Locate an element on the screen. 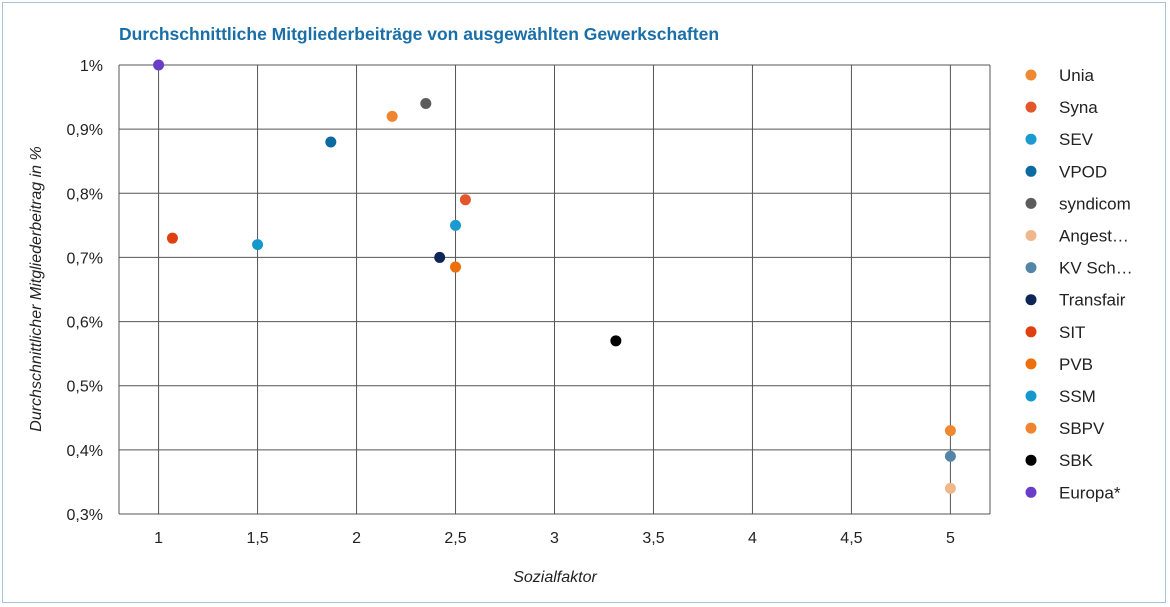  x-tick-label: 1 is located at coordinates (158, 538).